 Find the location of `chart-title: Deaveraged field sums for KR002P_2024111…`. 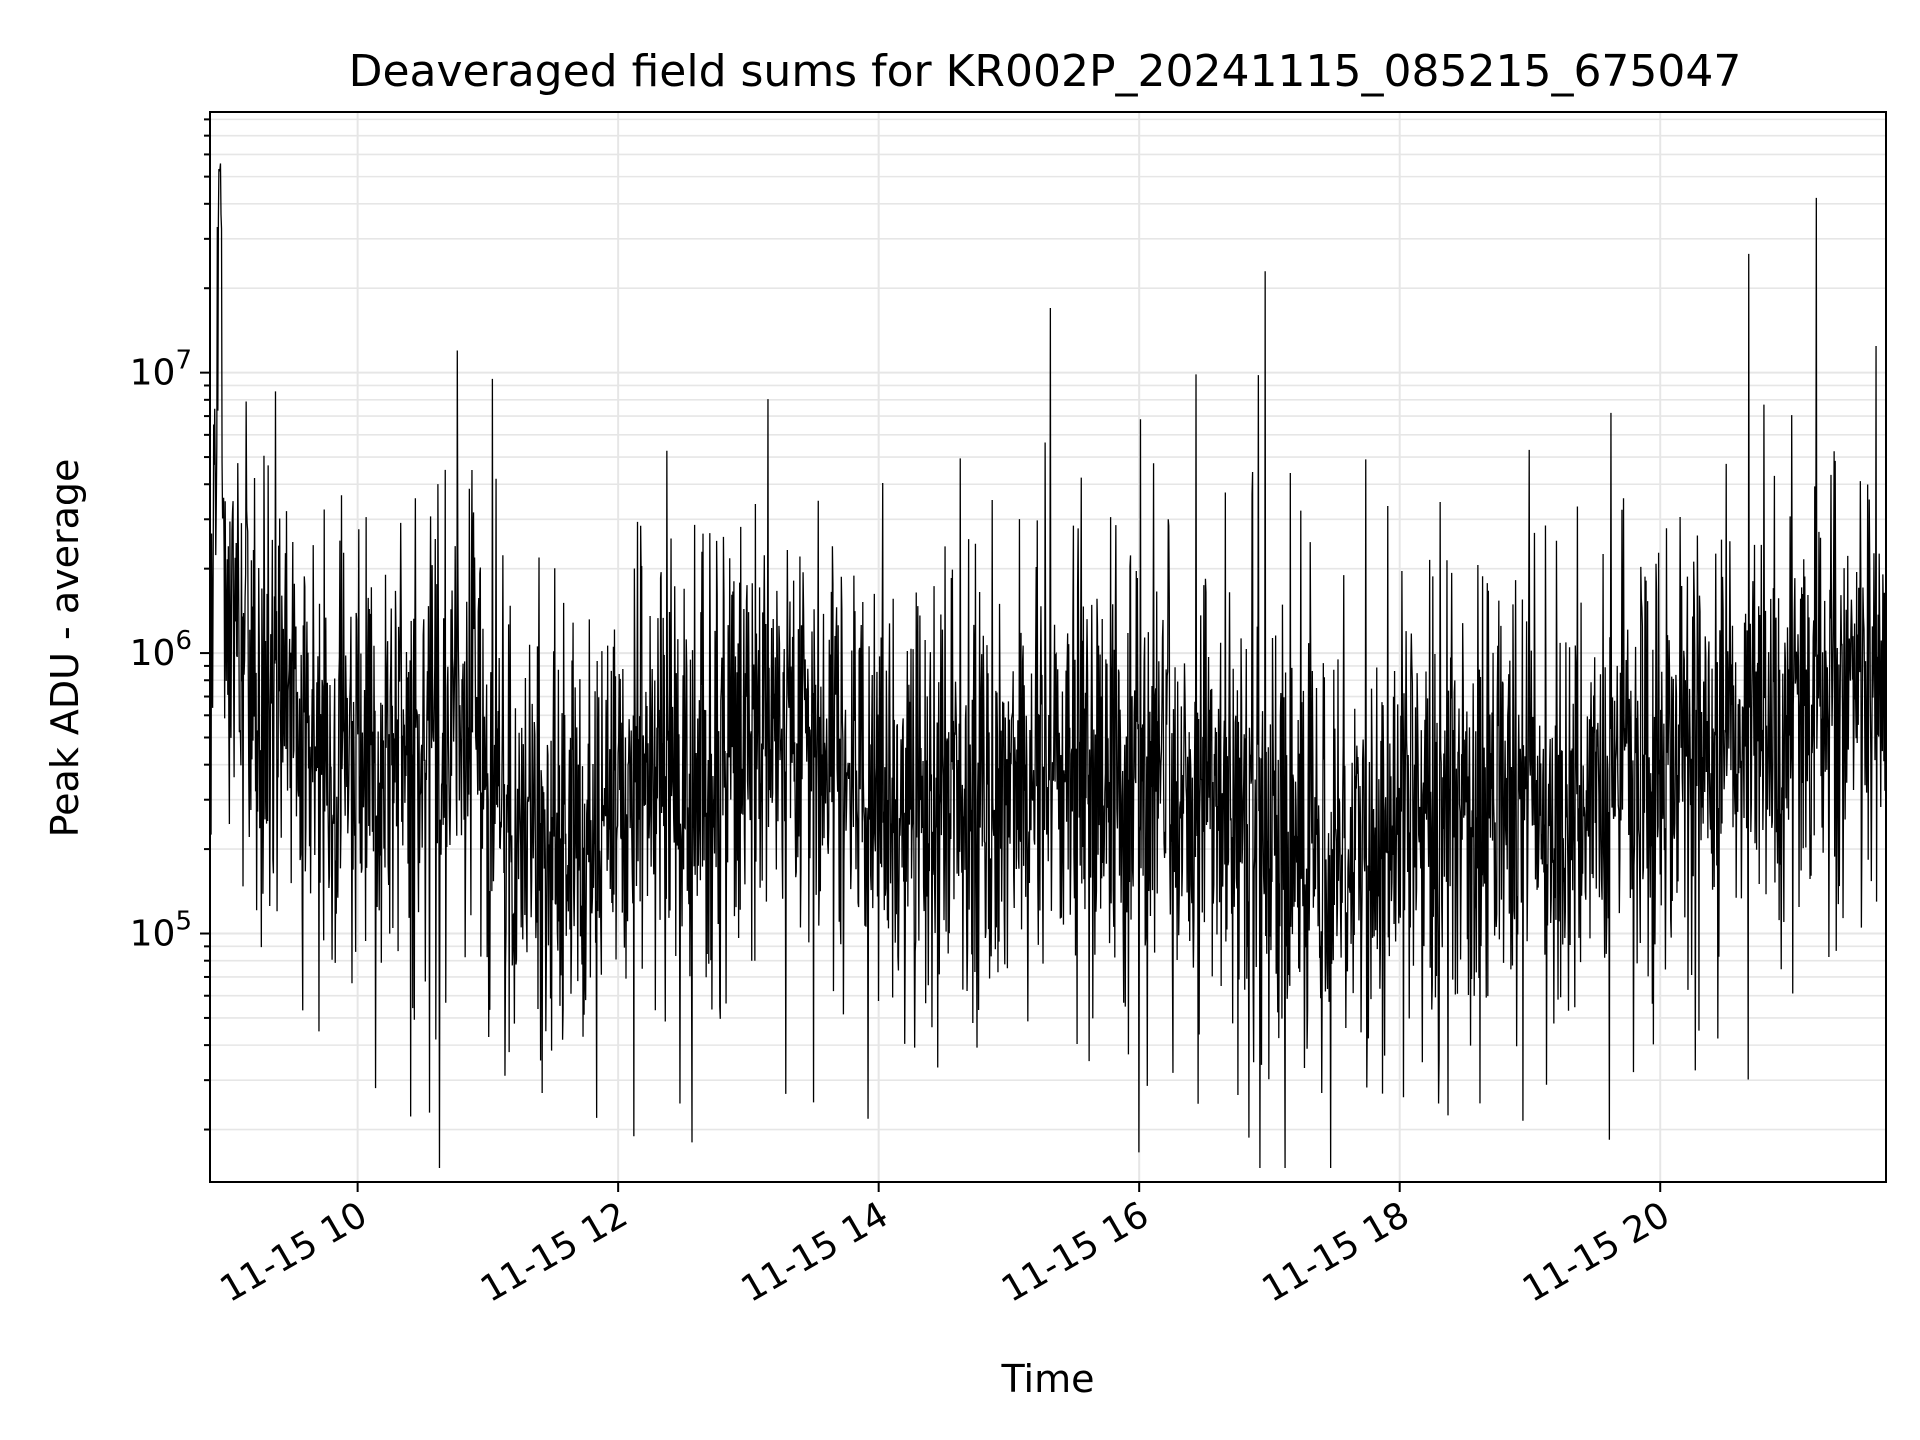

chart-title: Deaveraged field sums for KR002P_2024111… is located at coordinates (1045, 71).